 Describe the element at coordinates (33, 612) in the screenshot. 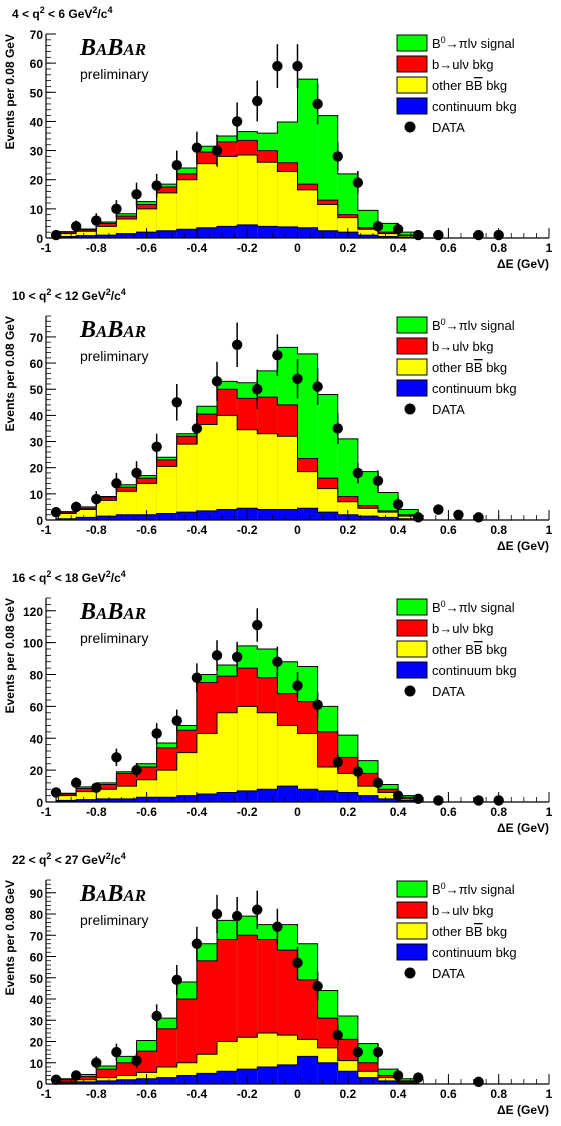

I see `y-tick-label: 120` at that location.